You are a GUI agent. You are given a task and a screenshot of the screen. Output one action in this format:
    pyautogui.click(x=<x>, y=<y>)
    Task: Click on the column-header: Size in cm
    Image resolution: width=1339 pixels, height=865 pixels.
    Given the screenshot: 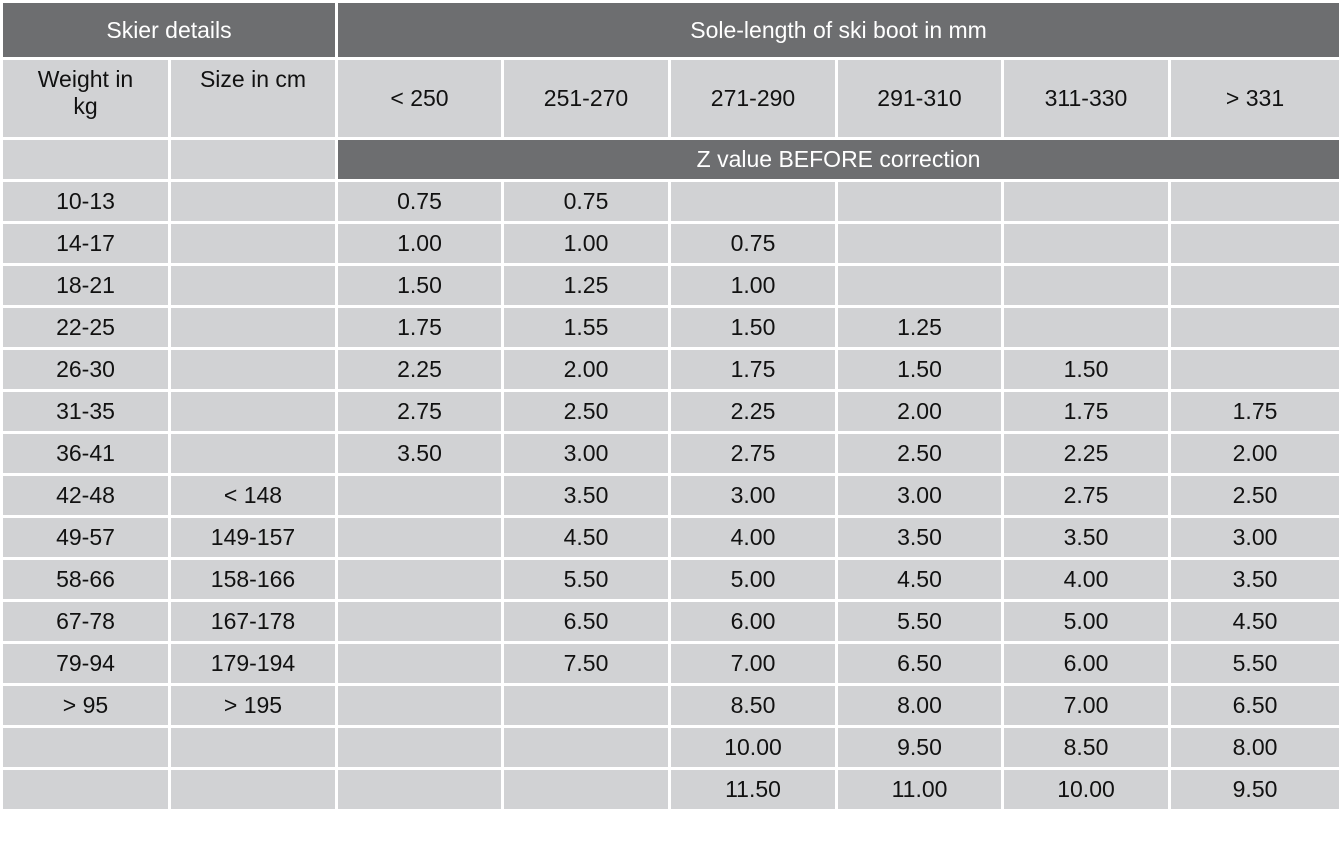 What is the action you would take?
    pyautogui.click(x=253, y=98)
    